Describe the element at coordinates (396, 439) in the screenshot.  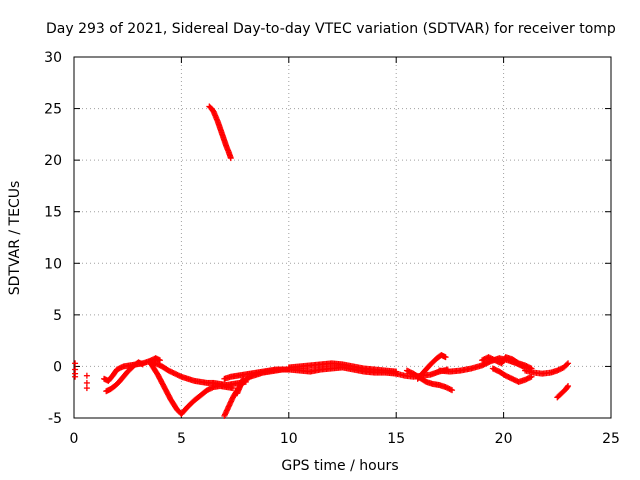
I see `x-tick-label: 15` at that location.